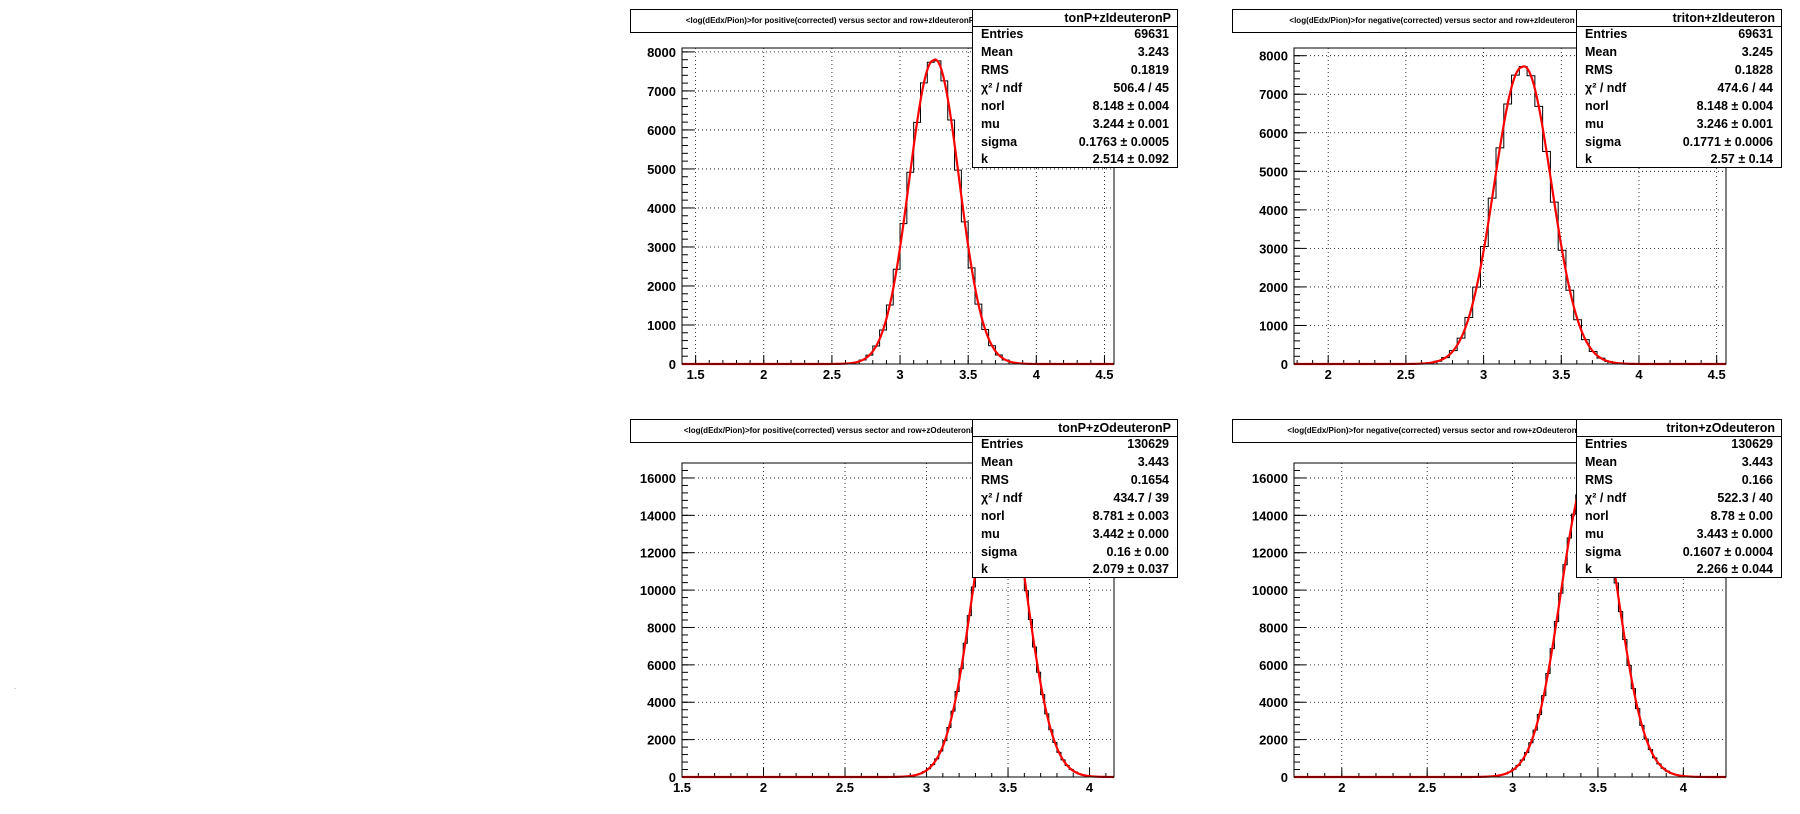 The height and width of the screenshot is (814, 1800). What do you see at coordinates (1273, 665) in the screenshot?
I see `pad-4-ytick-label: 6000` at bounding box center [1273, 665].